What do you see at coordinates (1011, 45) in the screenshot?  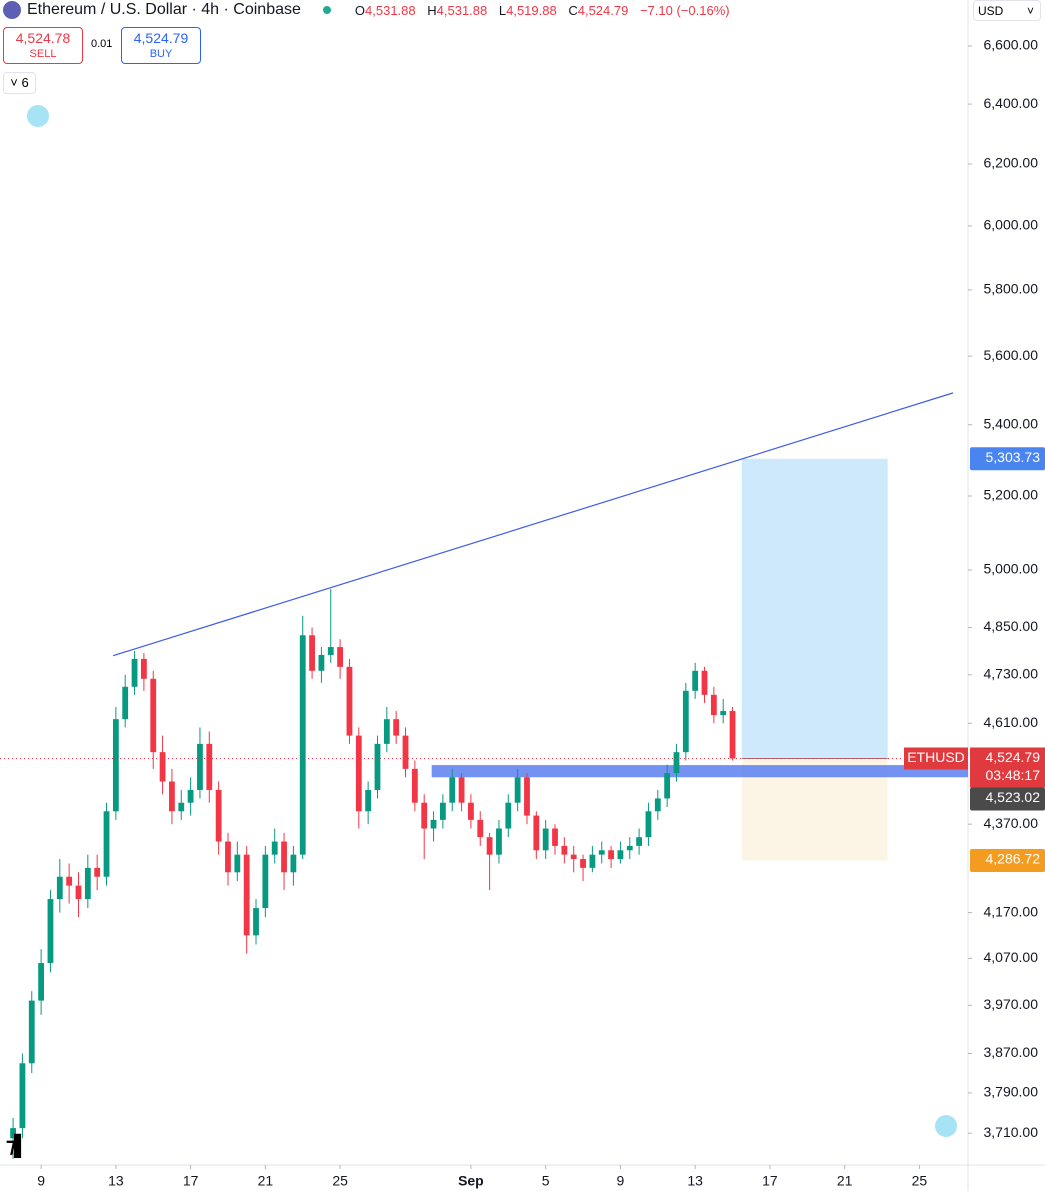 I see `y-tick-label: 6,600.00` at bounding box center [1011, 45].